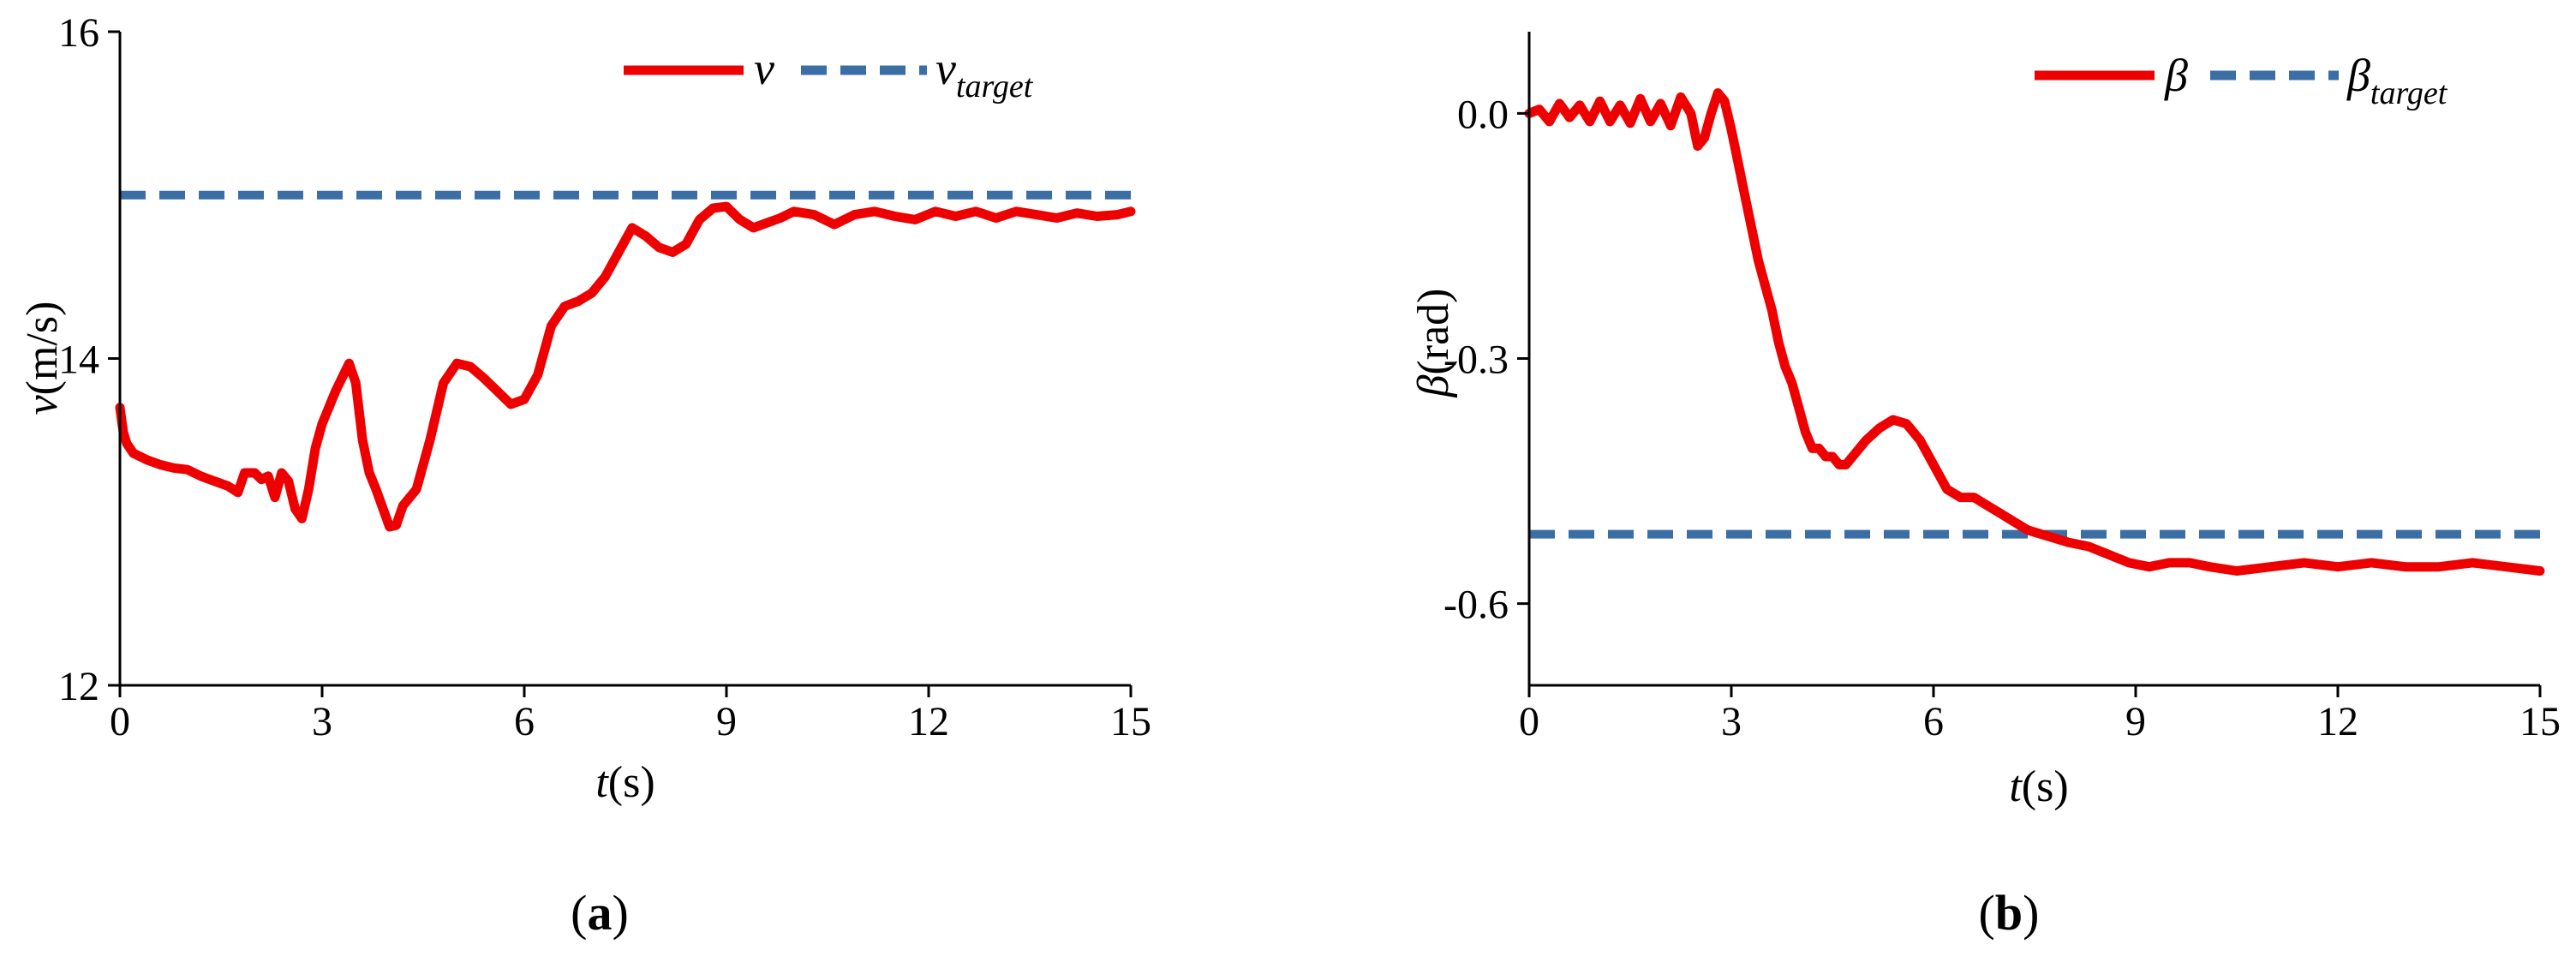  What do you see at coordinates (2241, 81) in the screenshot?
I see `sideslip-legend: β βtarget` at bounding box center [2241, 81].